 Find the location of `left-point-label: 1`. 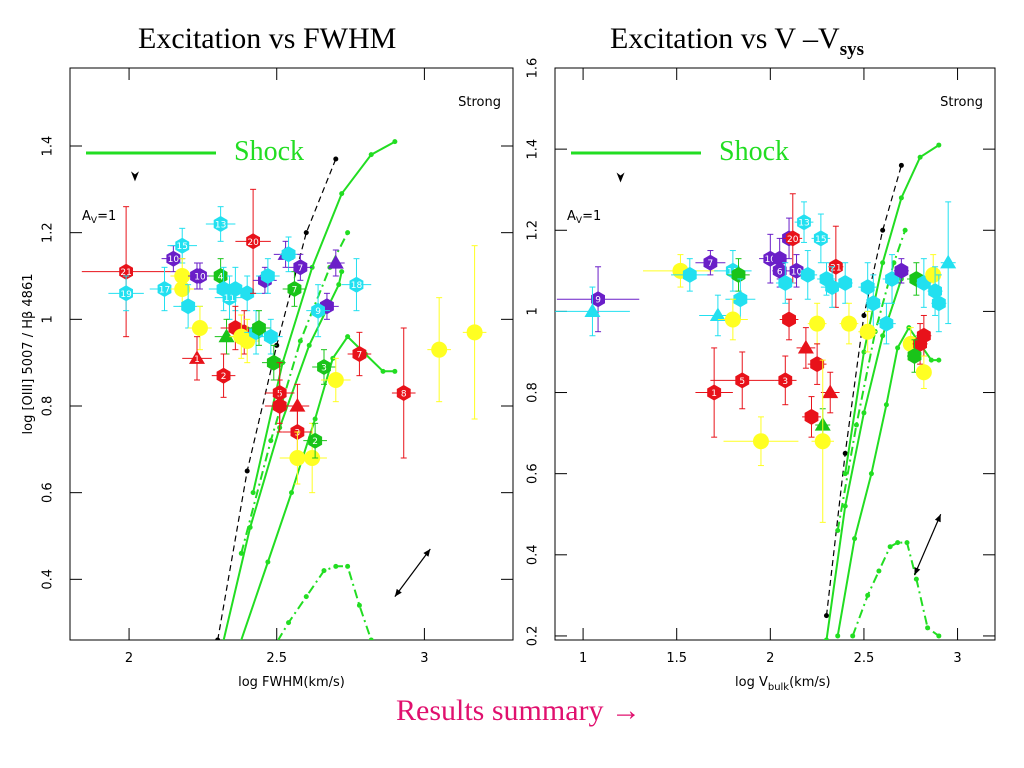

left-point-label: 1 is located at coordinates (197, 360).